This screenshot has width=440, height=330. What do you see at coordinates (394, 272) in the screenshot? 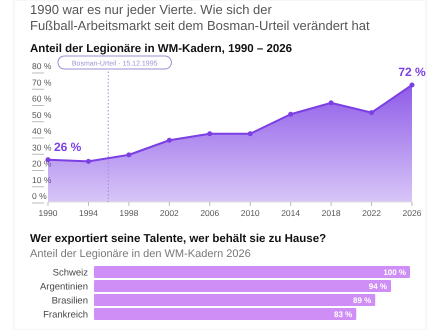
I see `data-label: 100 %` at bounding box center [394, 272].